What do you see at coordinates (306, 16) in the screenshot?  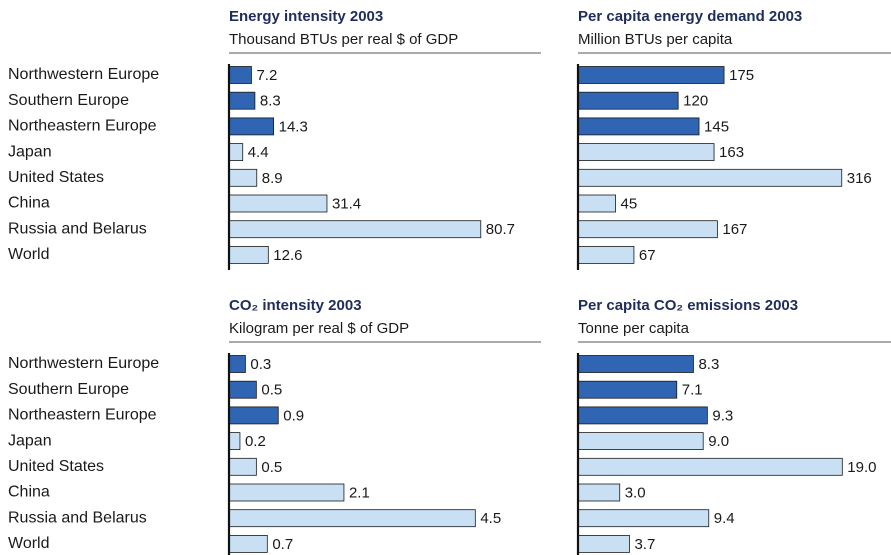 I see `panel-title: Energy intensity 2003` at bounding box center [306, 16].